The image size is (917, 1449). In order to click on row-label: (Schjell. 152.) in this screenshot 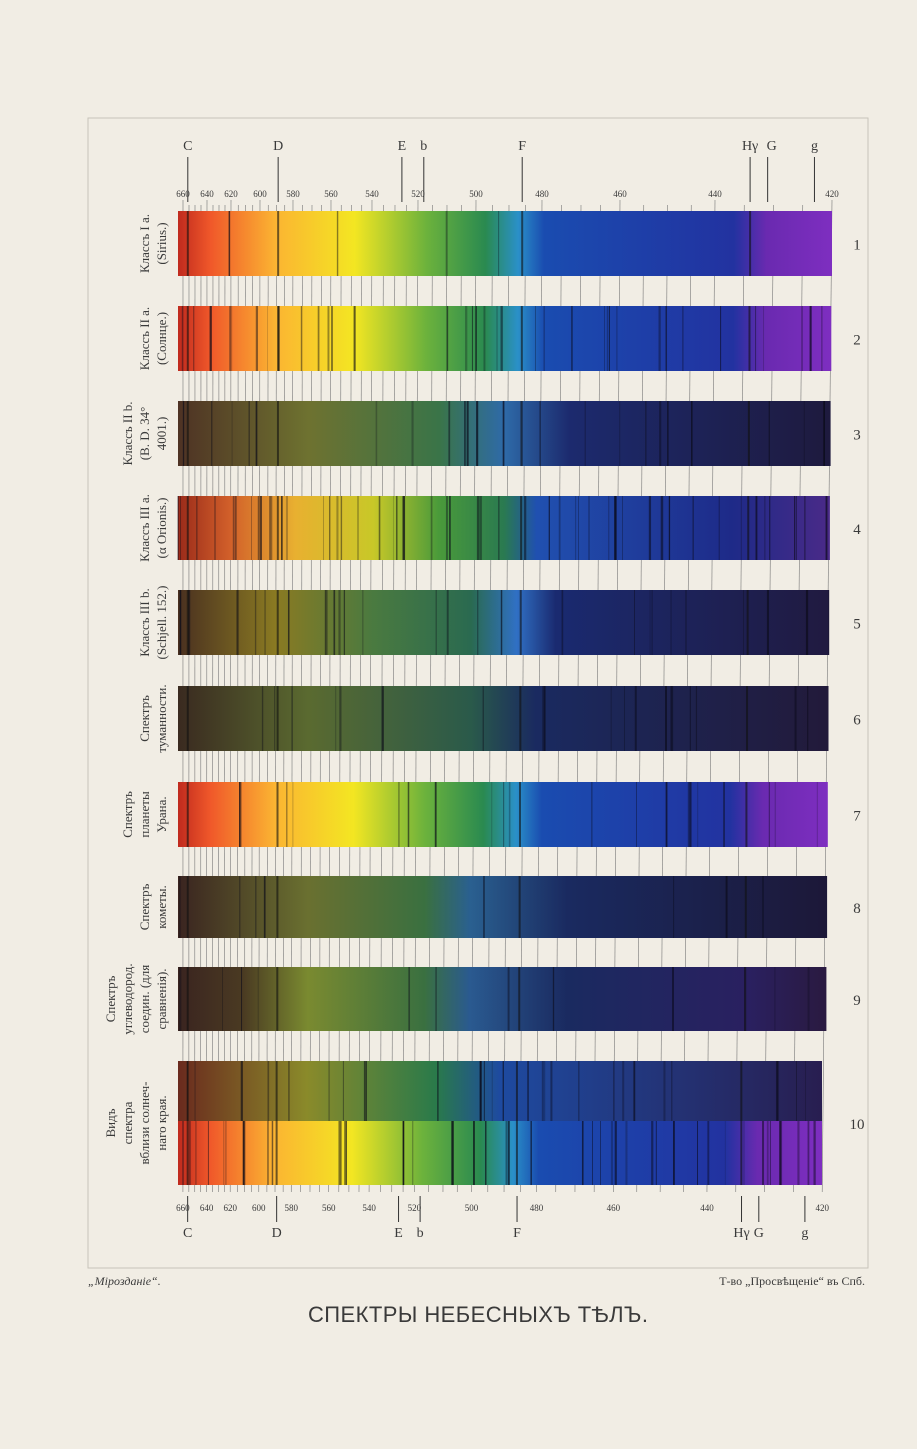, I will do `click(161, 622)`.